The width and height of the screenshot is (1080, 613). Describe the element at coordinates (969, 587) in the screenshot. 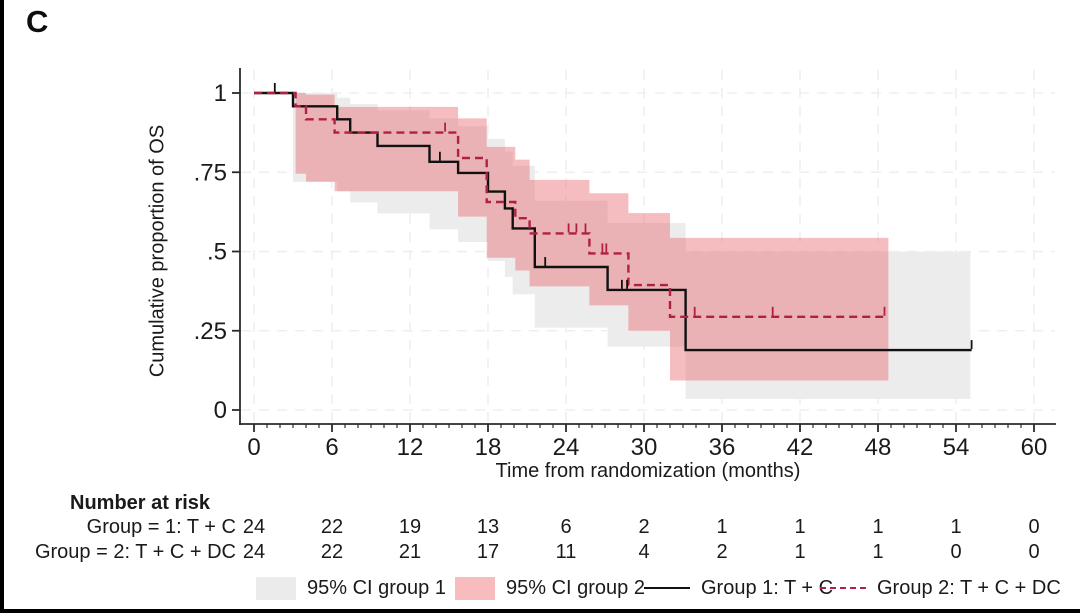

I see `legend-label-group2: Group 2: T + C + DC` at that location.